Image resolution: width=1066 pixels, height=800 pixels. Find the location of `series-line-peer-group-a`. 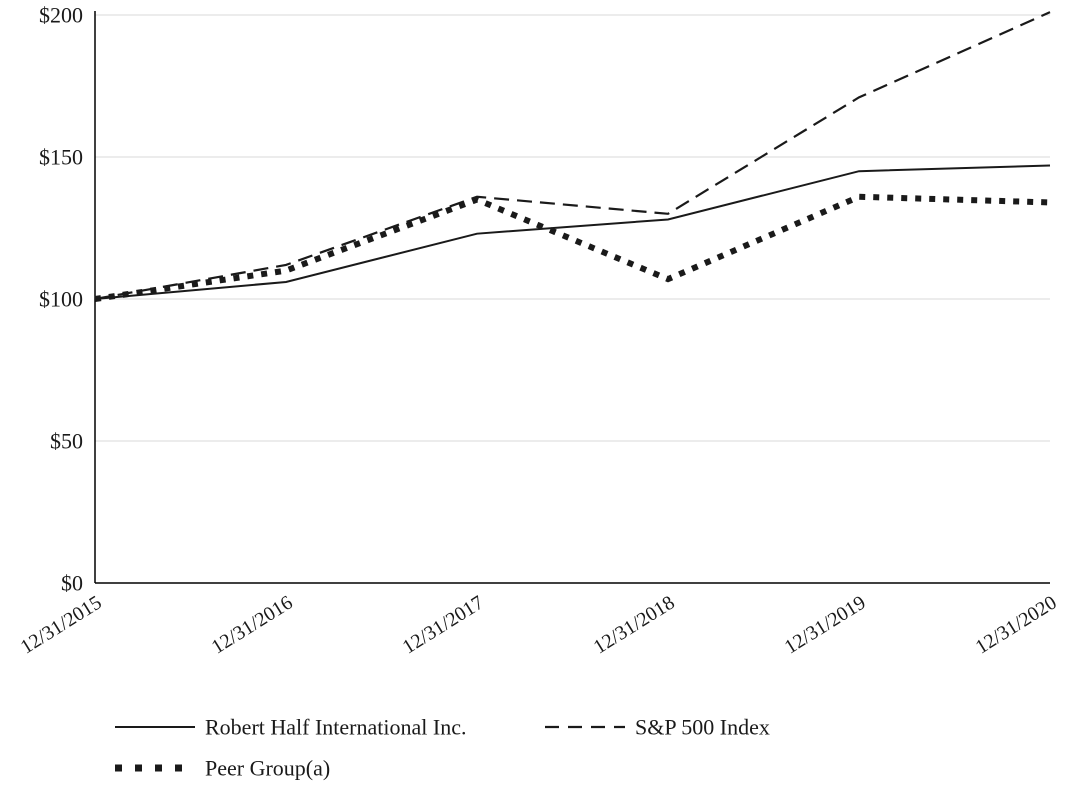

series-line-peer-group-a is located at coordinates (572, 247).